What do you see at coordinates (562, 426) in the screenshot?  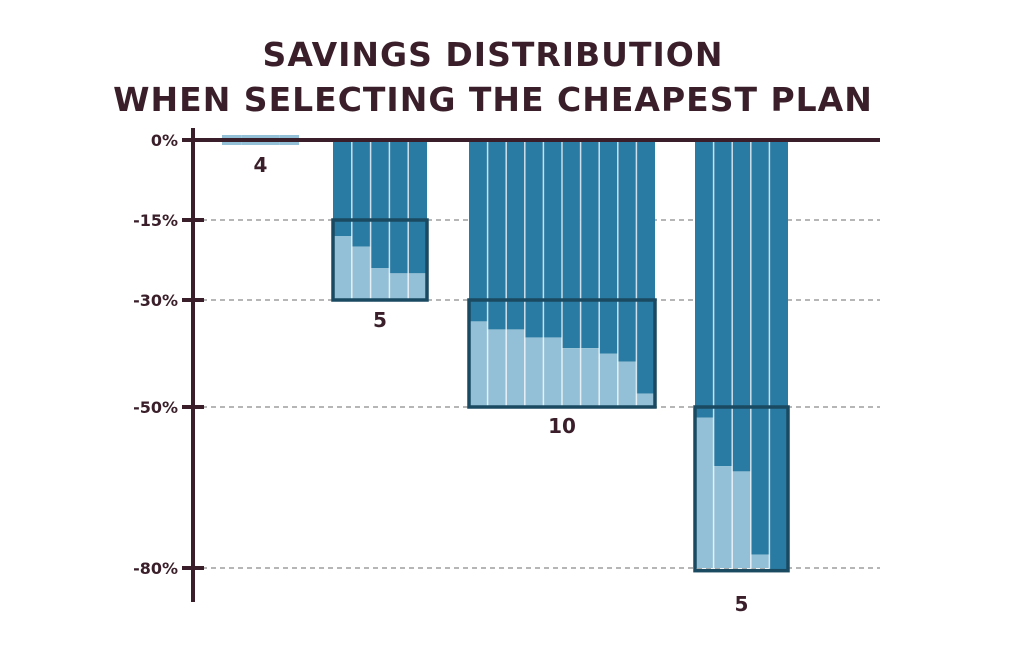 I see `group-count-label: 10` at bounding box center [562, 426].